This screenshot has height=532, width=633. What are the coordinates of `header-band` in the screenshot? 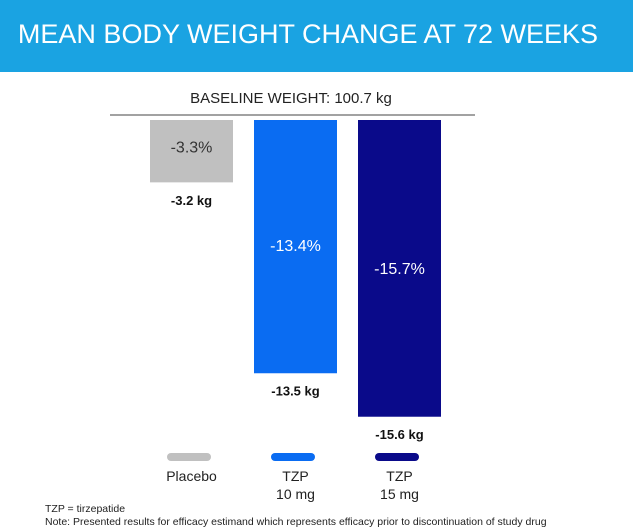 It's located at (316, 36).